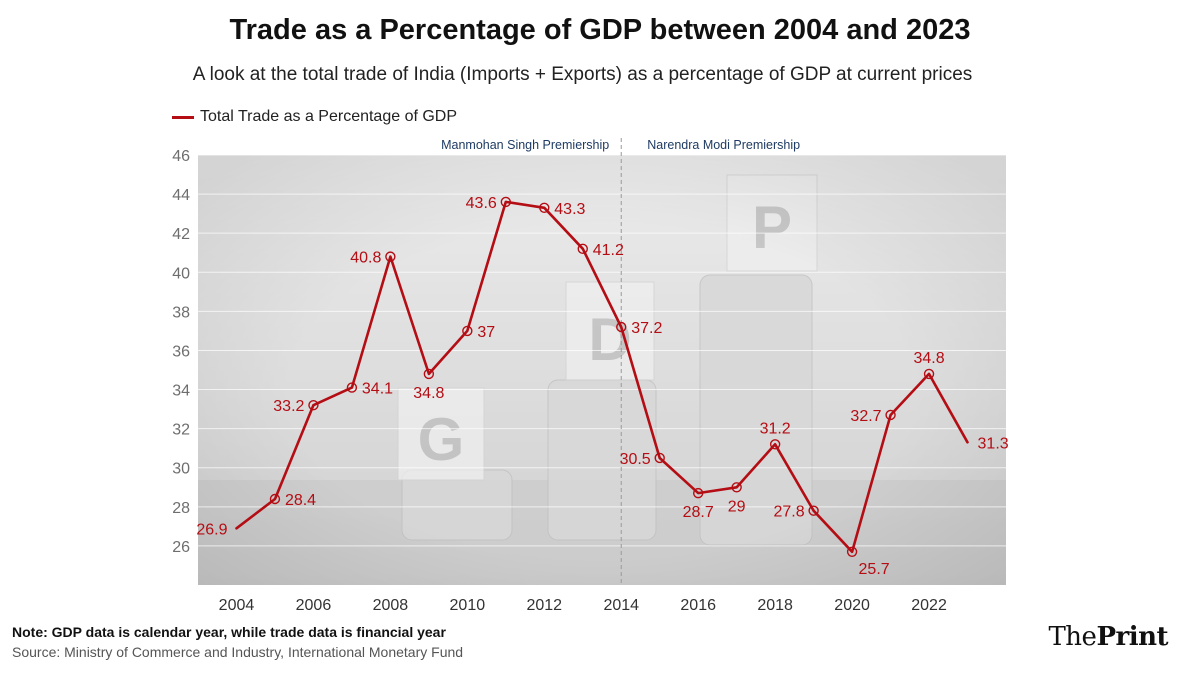 This screenshot has width=1200, height=675. Describe the element at coordinates (569, 209) in the screenshot. I see `data-label-2012: 43.3` at that location.